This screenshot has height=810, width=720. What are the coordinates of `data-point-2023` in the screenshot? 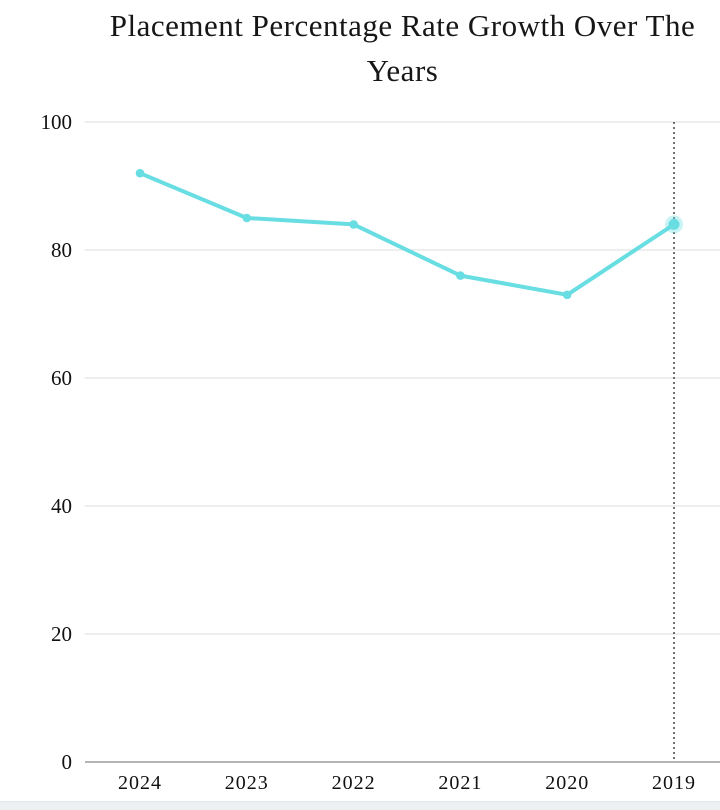 It's located at (247, 218).